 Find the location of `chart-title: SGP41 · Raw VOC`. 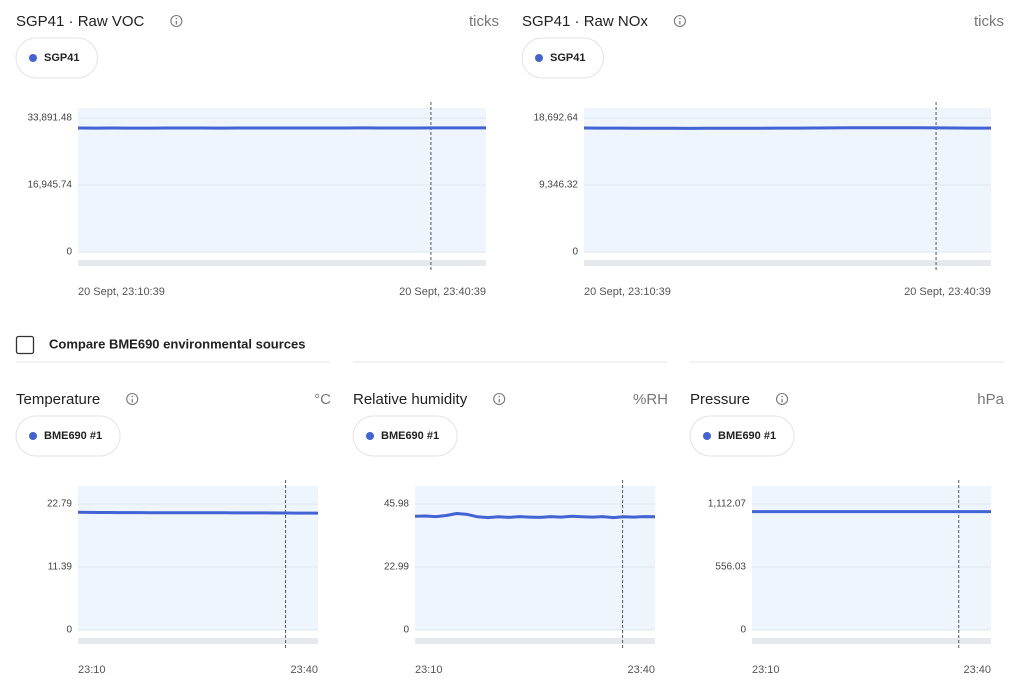

chart-title: SGP41 · Raw VOC is located at coordinates (80, 21).